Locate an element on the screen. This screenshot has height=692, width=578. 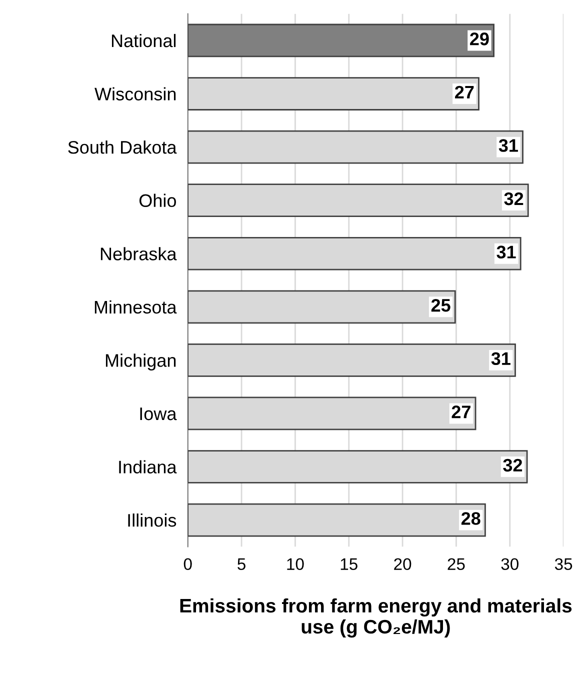
x-tick-label: 10 is located at coordinates (295, 564).